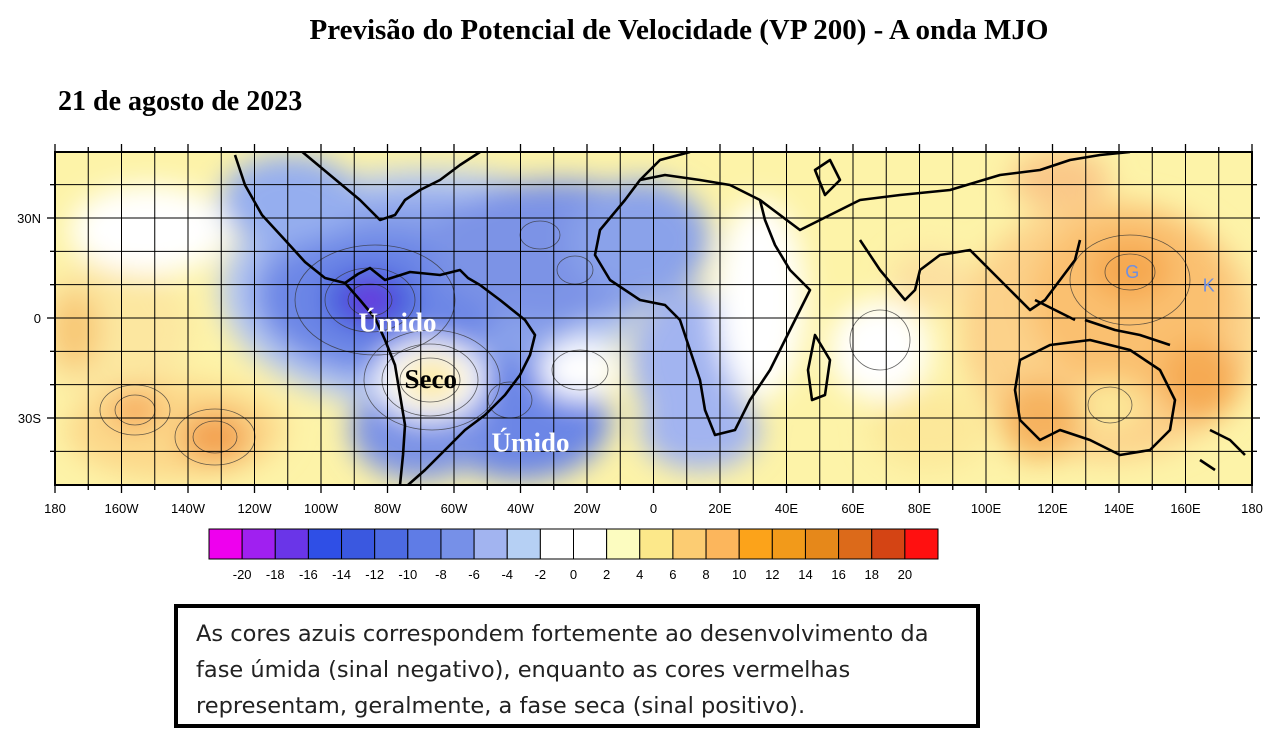  I want to click on colorbar-label: 20, so click(905, 574).